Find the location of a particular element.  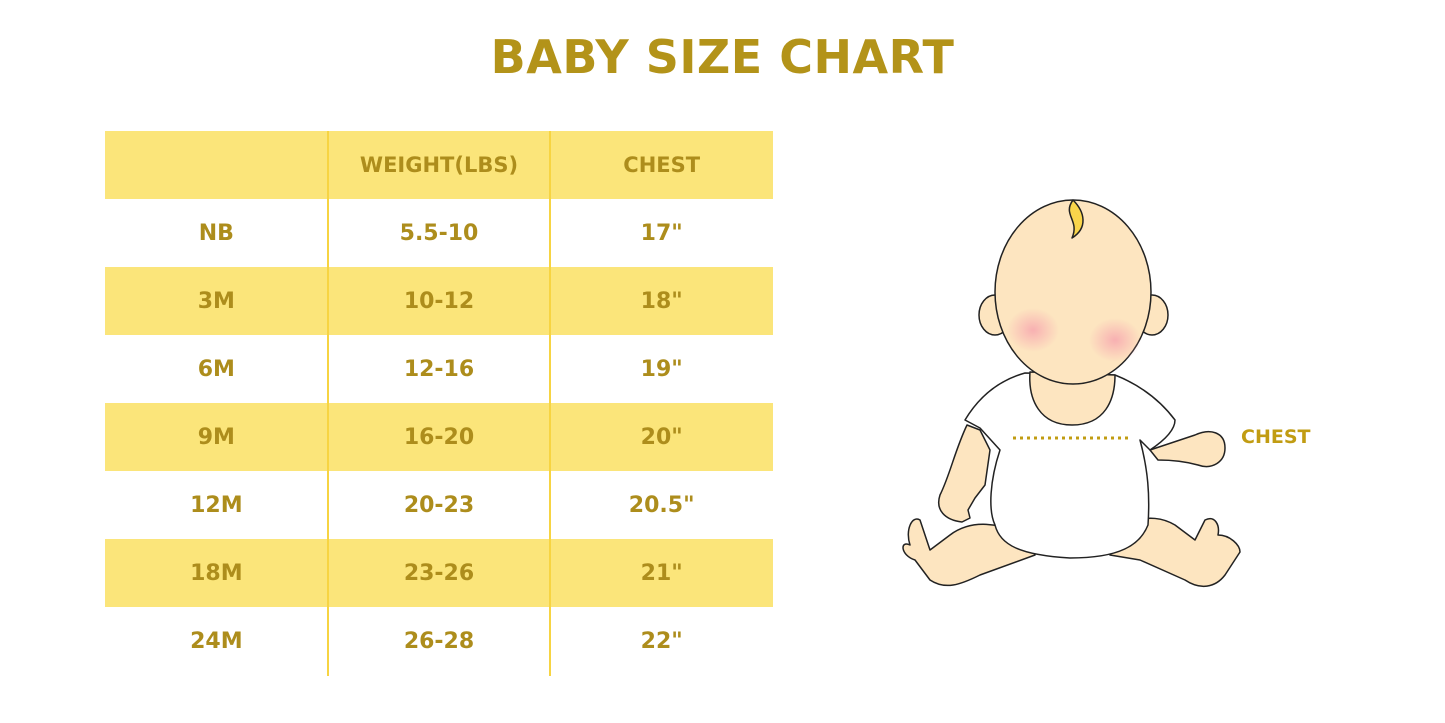

size-cell: 24M is located at coordinates (216, 641).